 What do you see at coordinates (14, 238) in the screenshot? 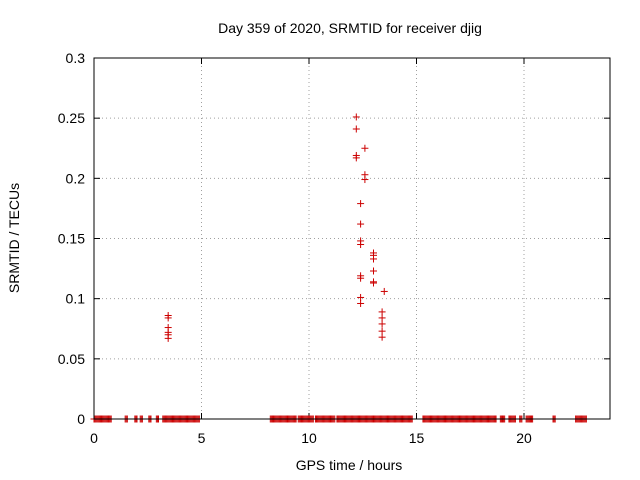
I see `y-axis-label: SRMTID / TECUs` at bounding box center [14, 238].